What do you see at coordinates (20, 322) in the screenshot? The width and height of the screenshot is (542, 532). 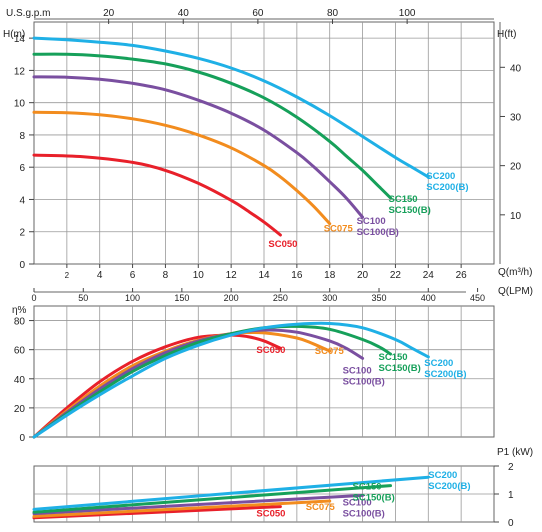 I see `y-tick-label: 80` at bounding box center [20, 322].